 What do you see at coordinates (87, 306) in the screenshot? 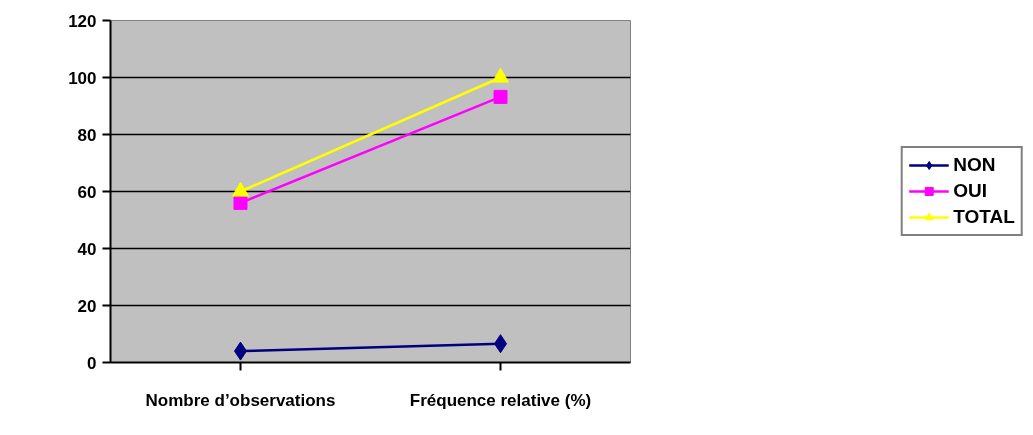
I see `y-tick-label: 20` at bounding box center [87, 306].